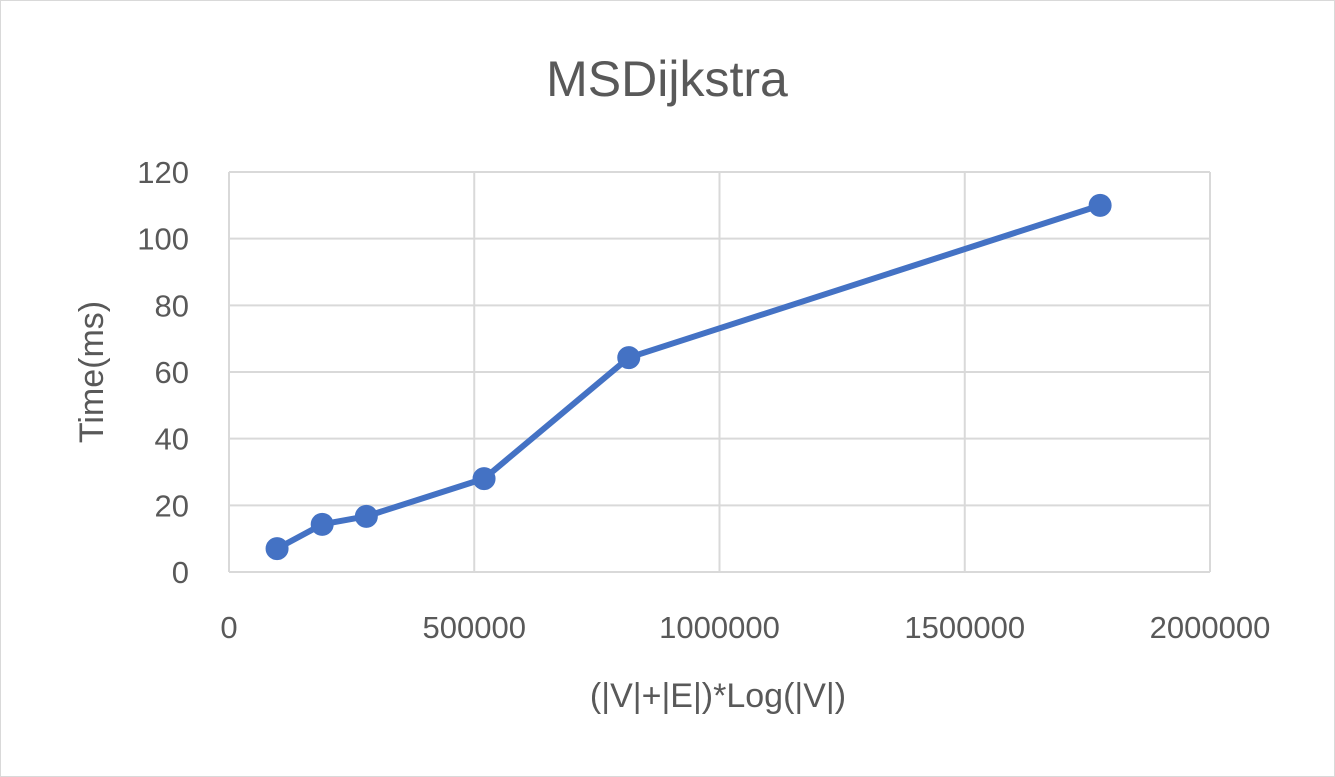 This screenshot has height=777, width=1335. What do you see at coordinates (1210, 627) in the screenshot?
I see `x-tick-label: 2000000` at bounding box center [1210, 627].